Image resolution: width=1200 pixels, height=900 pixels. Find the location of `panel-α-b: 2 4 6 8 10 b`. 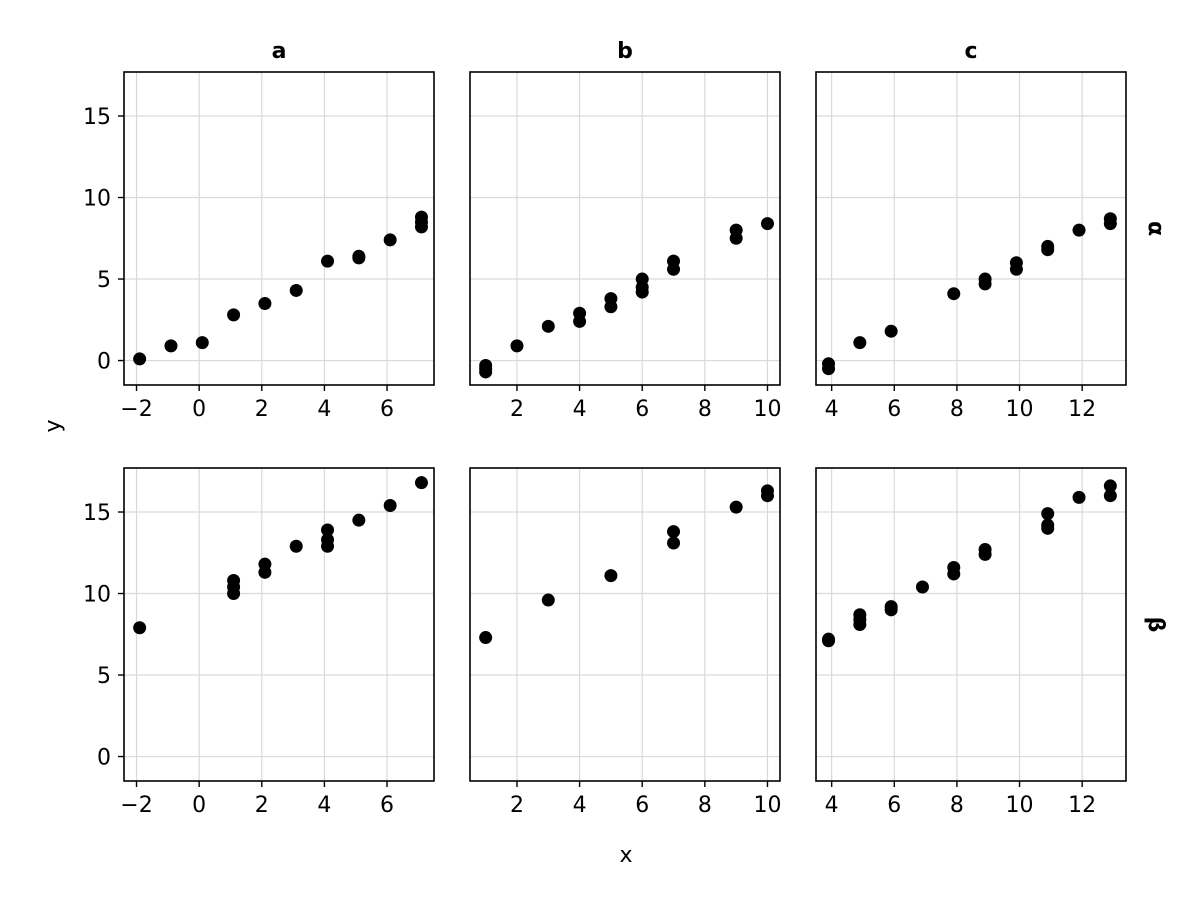

panel-α-b: 2 4 6 8 10 b is located at coordinates (625, 230).